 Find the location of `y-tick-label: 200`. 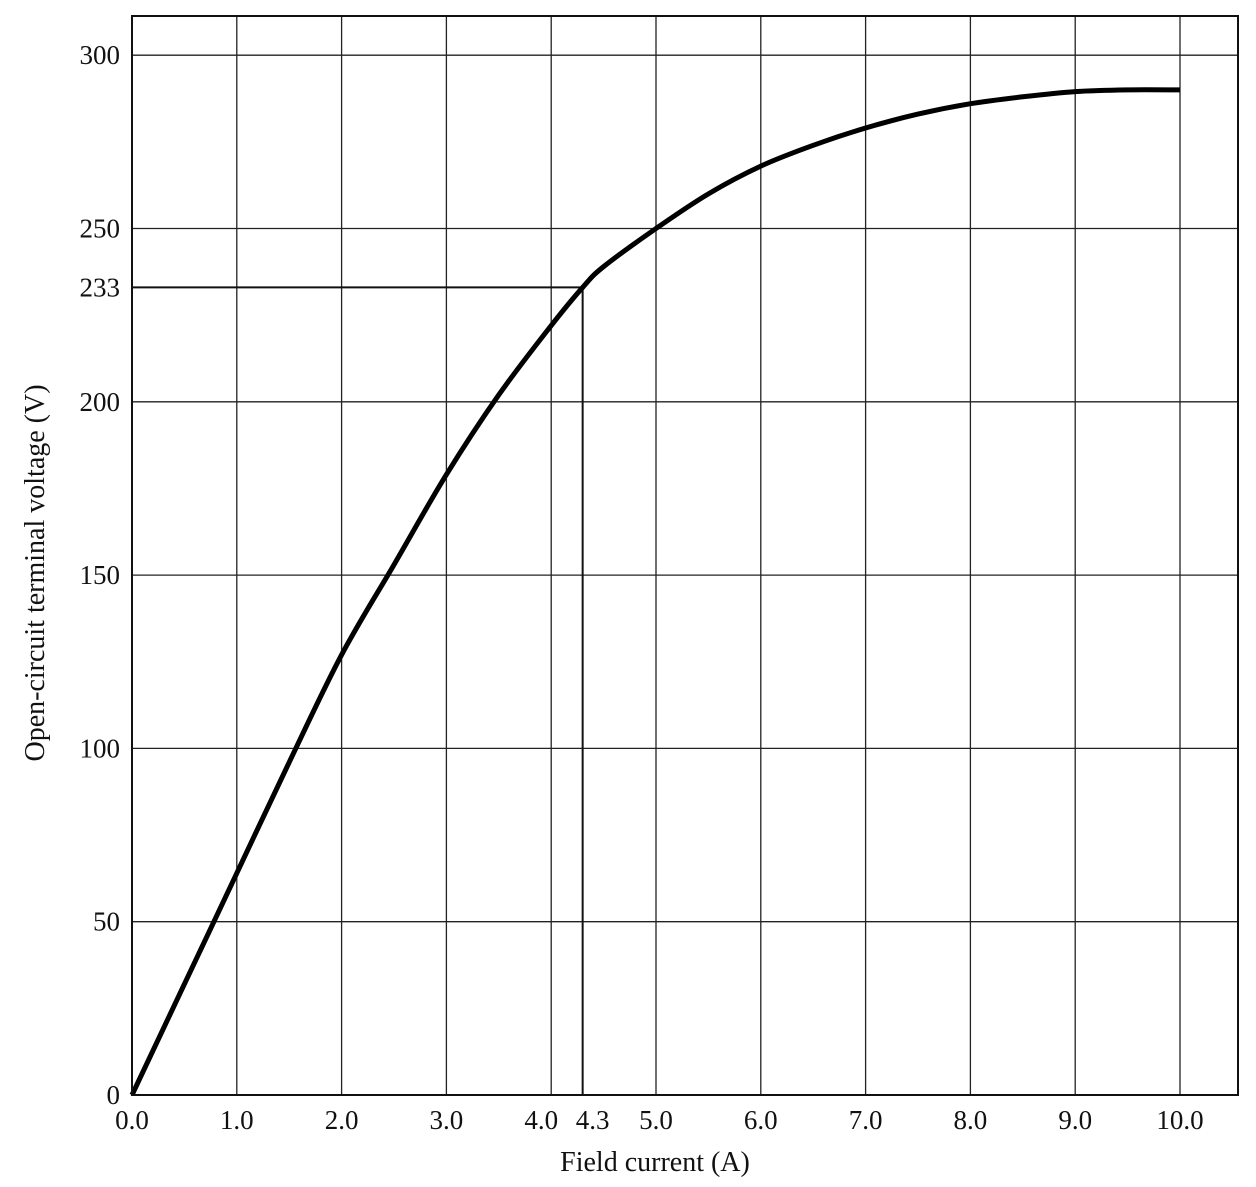

y-tick-label: 200 is located at coordinates (100, 402).